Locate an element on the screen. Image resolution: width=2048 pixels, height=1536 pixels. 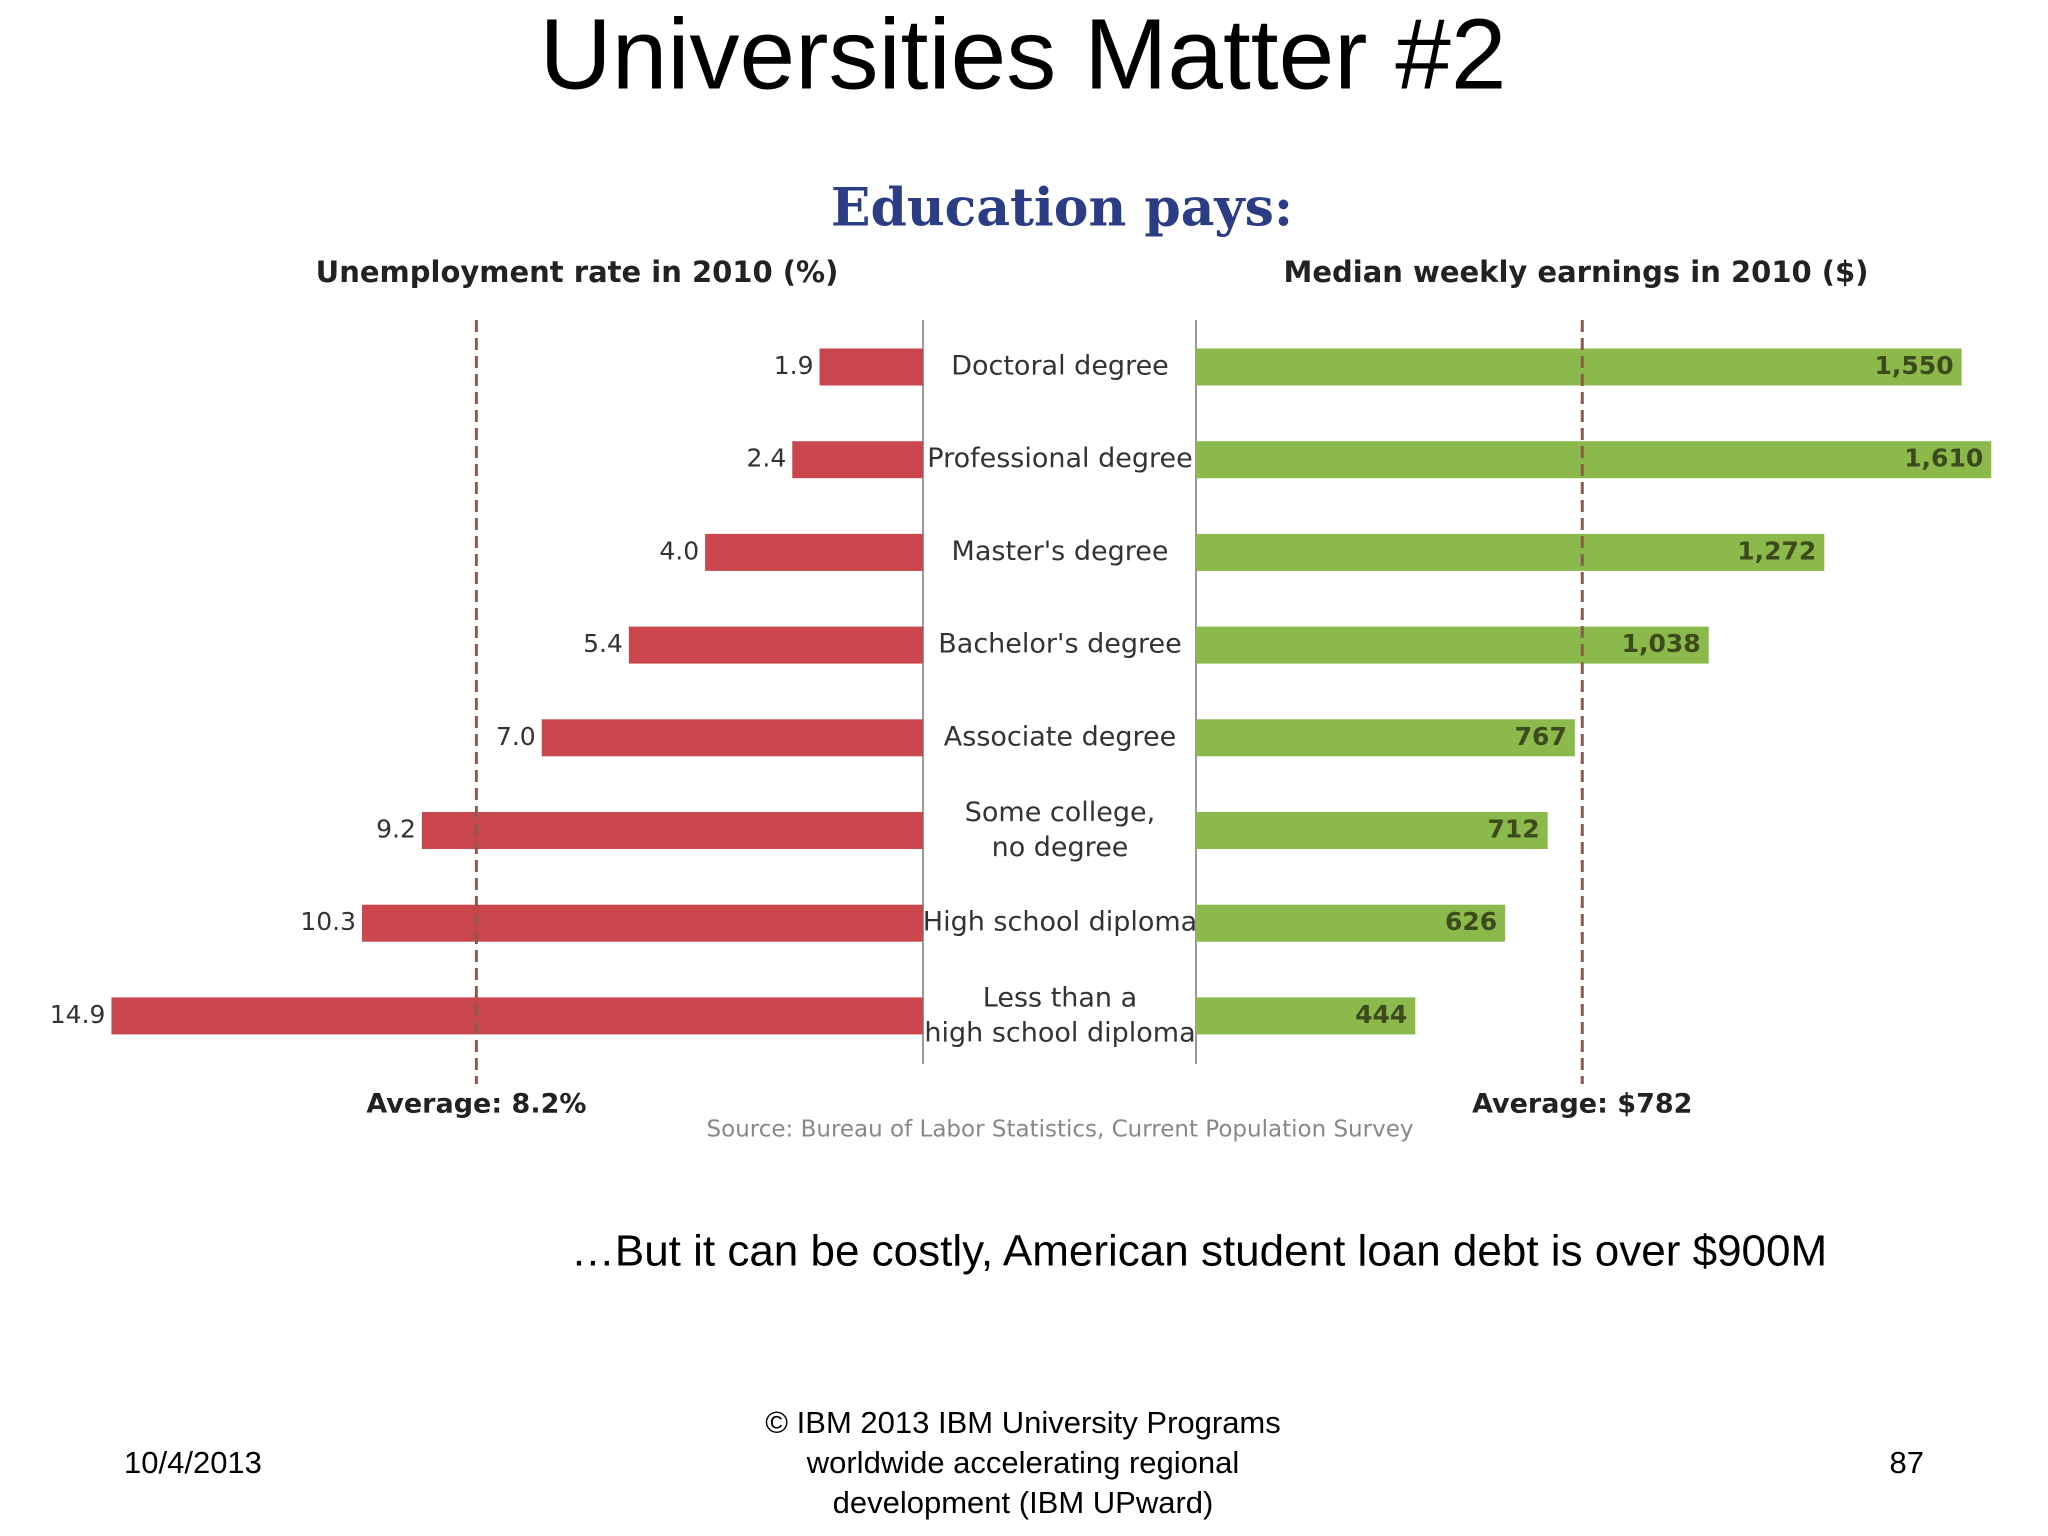
category-label: High school diploma is located at coordinates (1060, 922).